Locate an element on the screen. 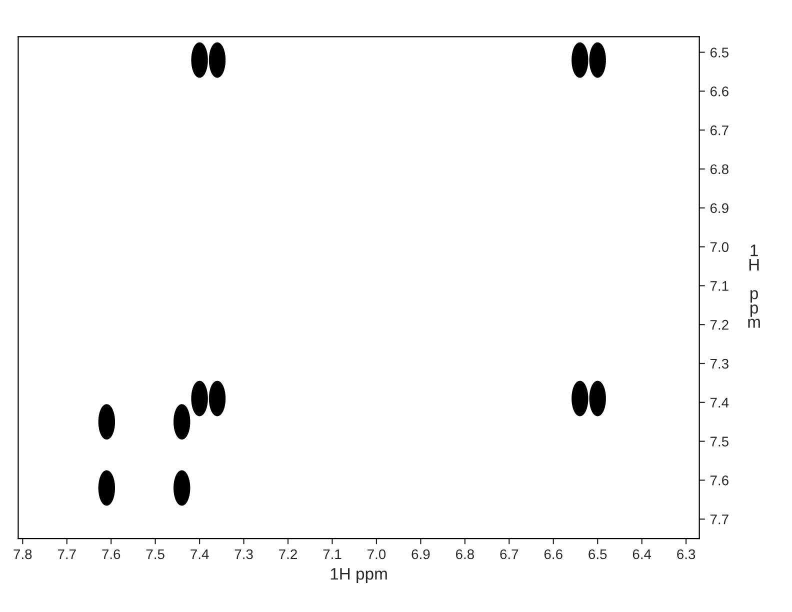  x-tick-label: 7.0 is located at coordinates (377, 554).